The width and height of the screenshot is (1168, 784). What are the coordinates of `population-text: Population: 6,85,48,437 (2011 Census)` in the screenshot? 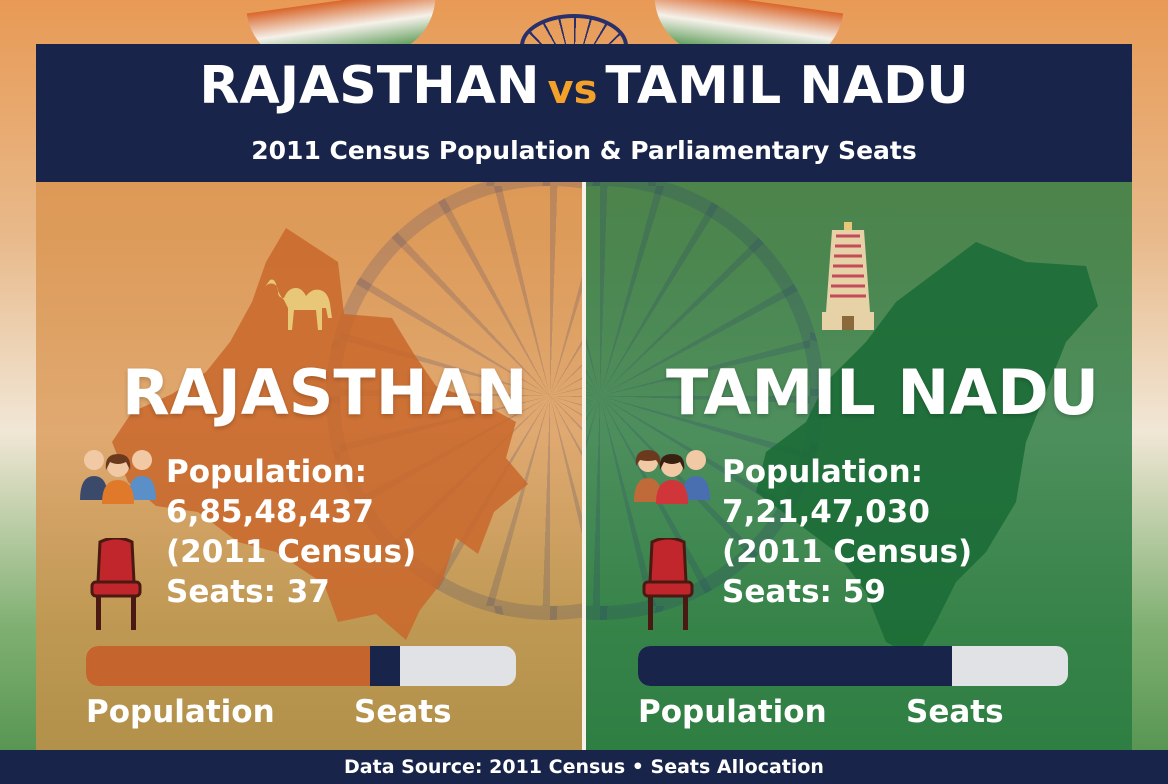 It's located at (374, 512).